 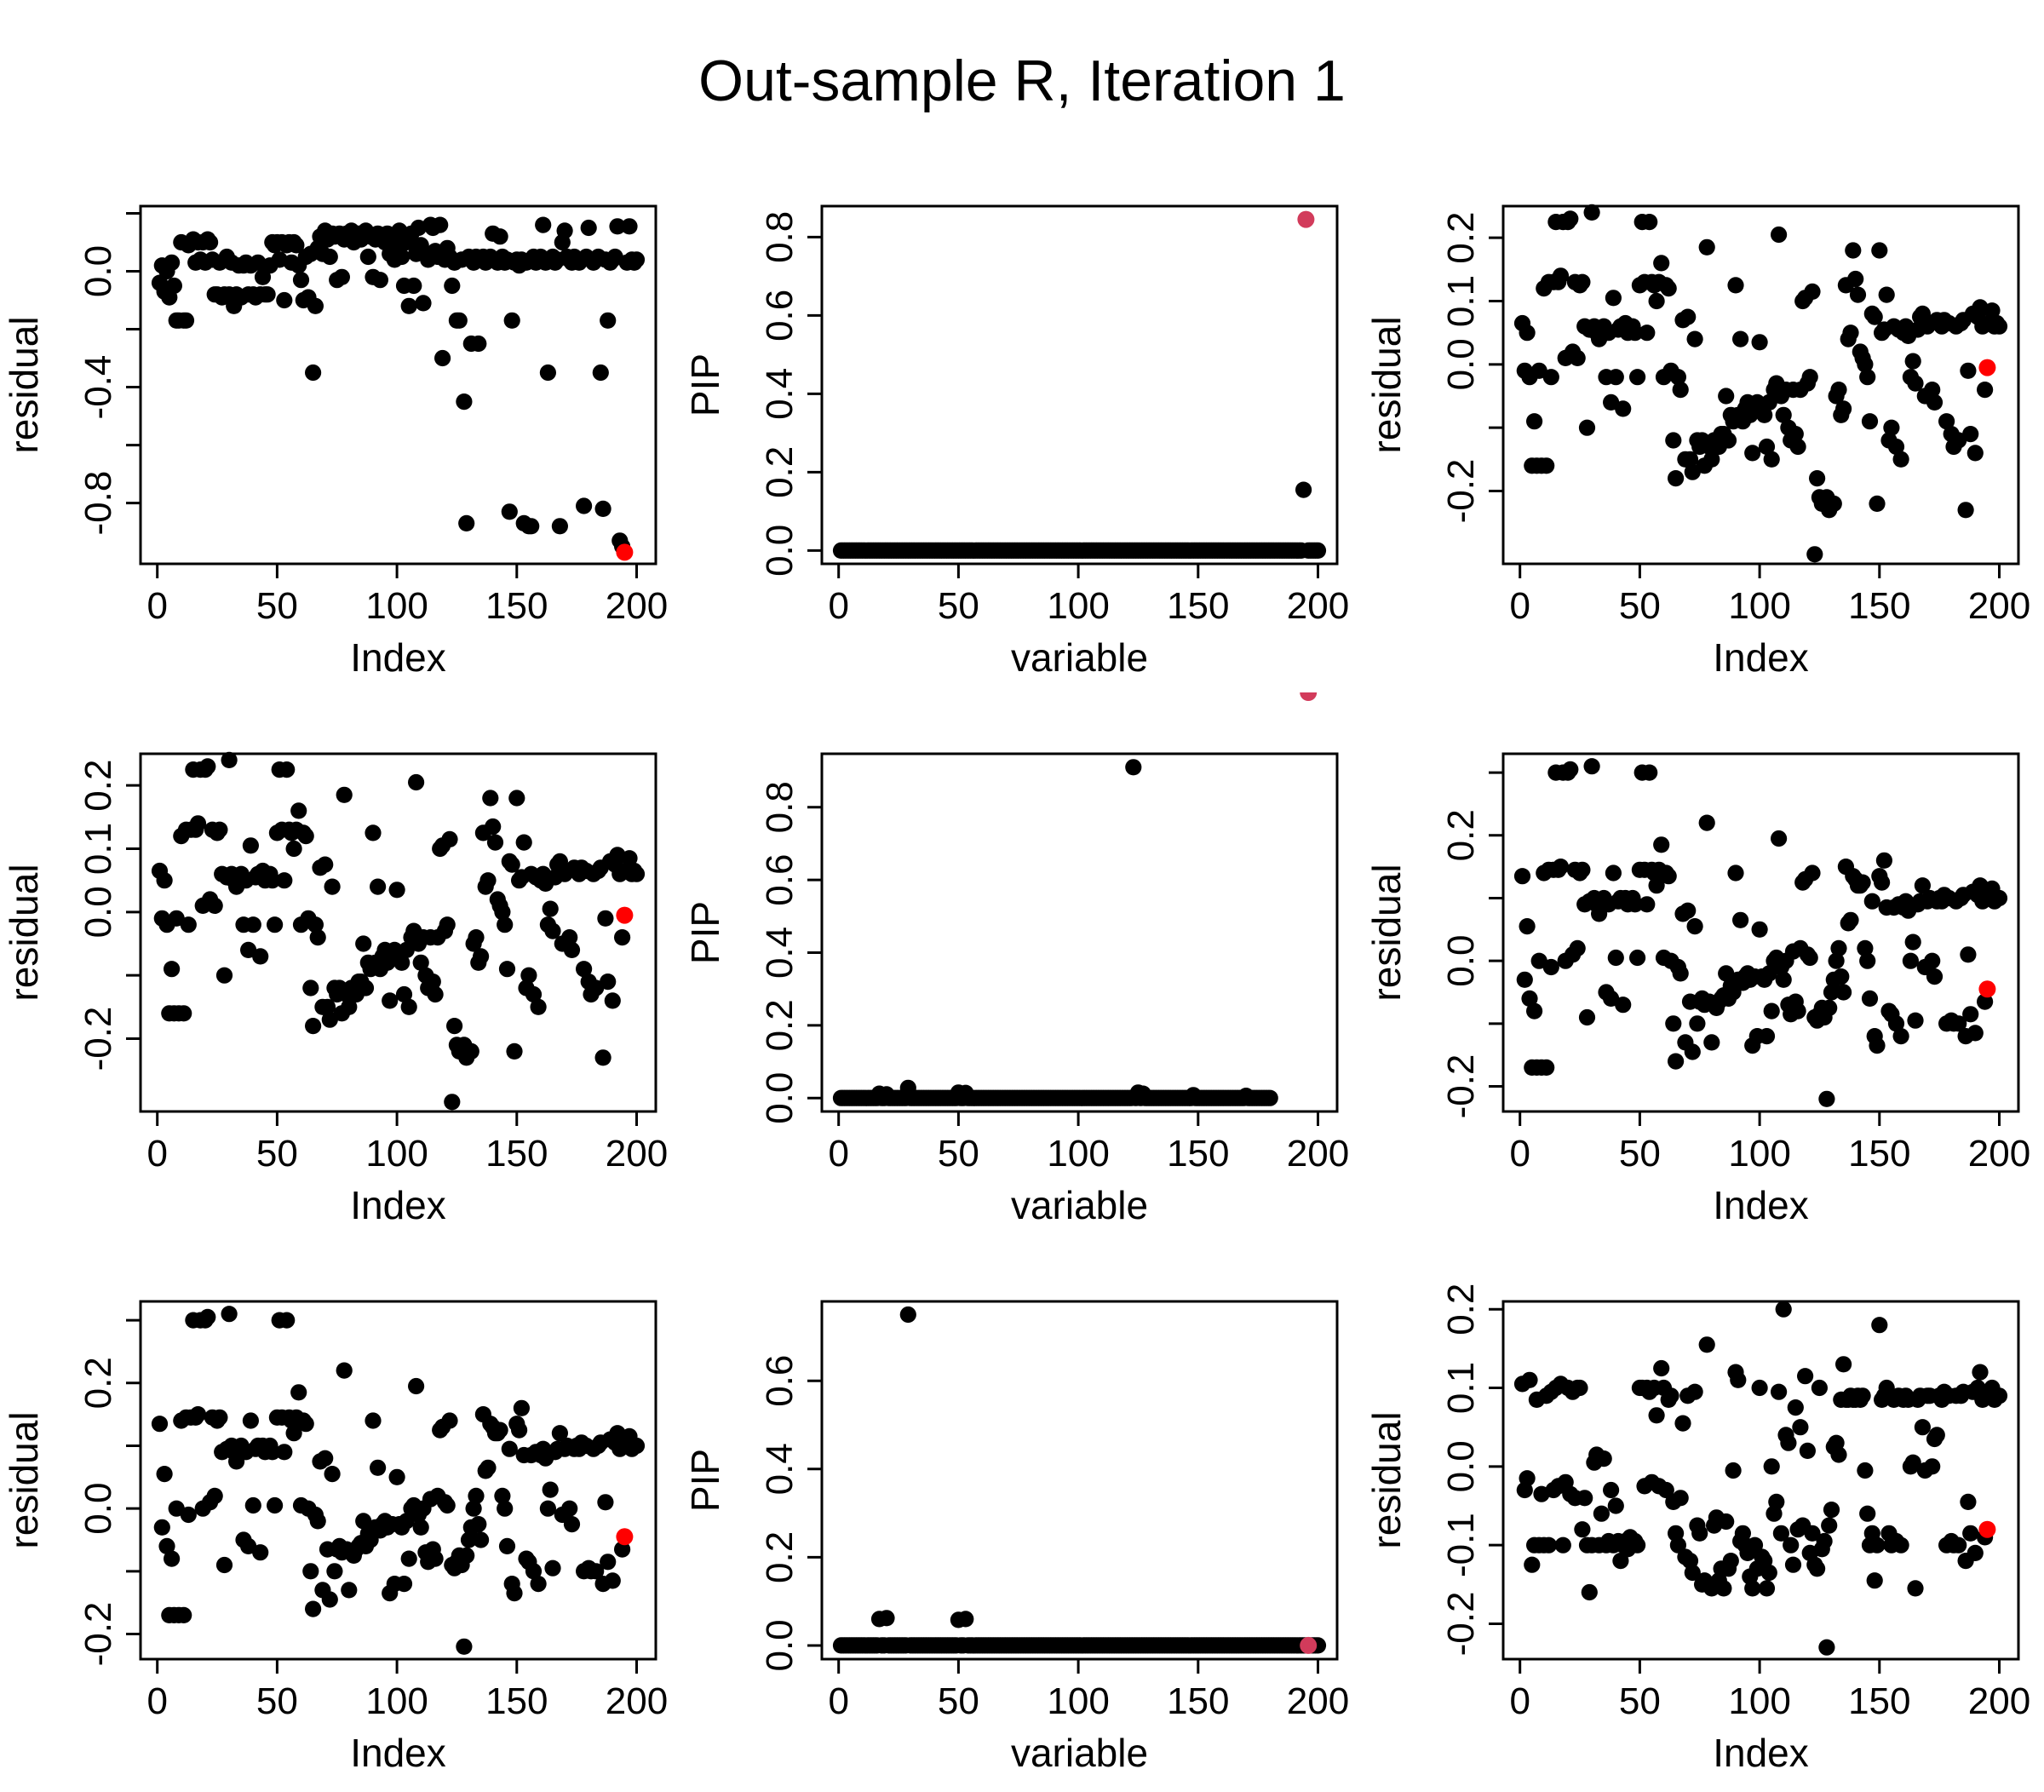 What do you see at coordinates (1760, 1480) in the screenshot?
I see `plot-frame` at bounding box center [1760, 1480].